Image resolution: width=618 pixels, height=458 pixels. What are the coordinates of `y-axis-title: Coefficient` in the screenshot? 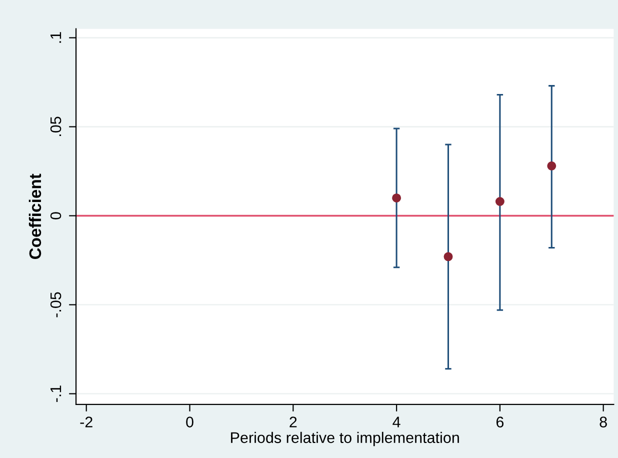 It's located at (35, 217).